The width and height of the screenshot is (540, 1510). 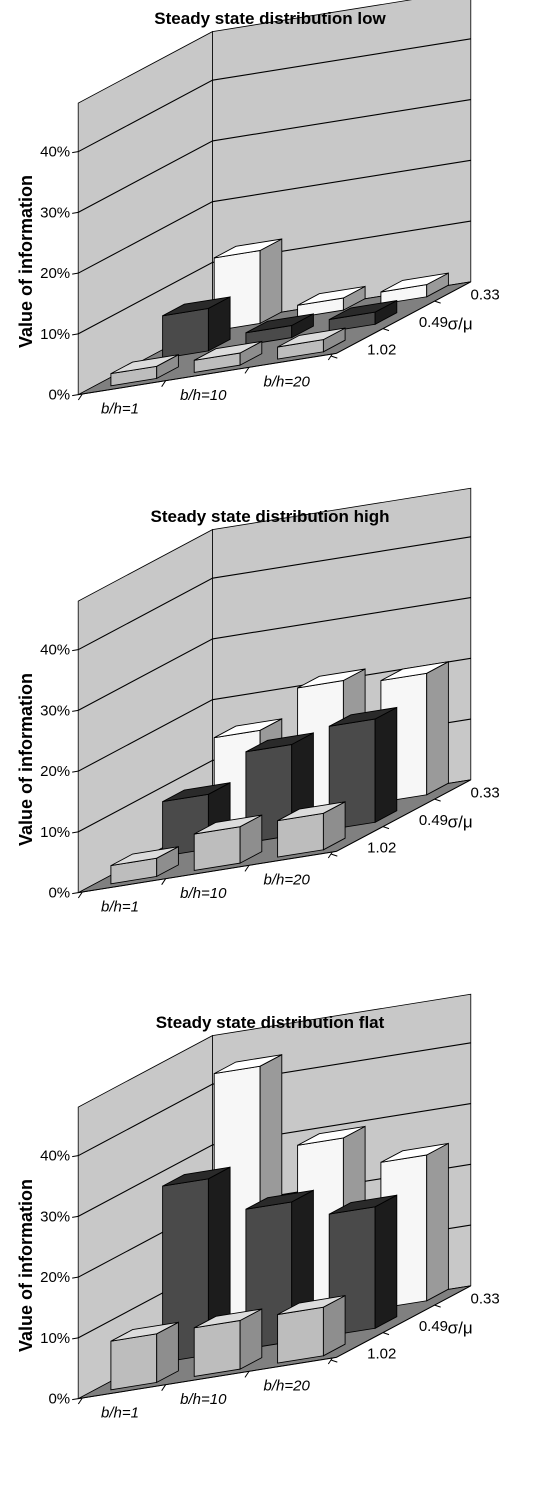 What do you see at coordinates (55, 152) in the screenshot?
I see `y-tick-label: 40%` at bounding box center [55, 152].